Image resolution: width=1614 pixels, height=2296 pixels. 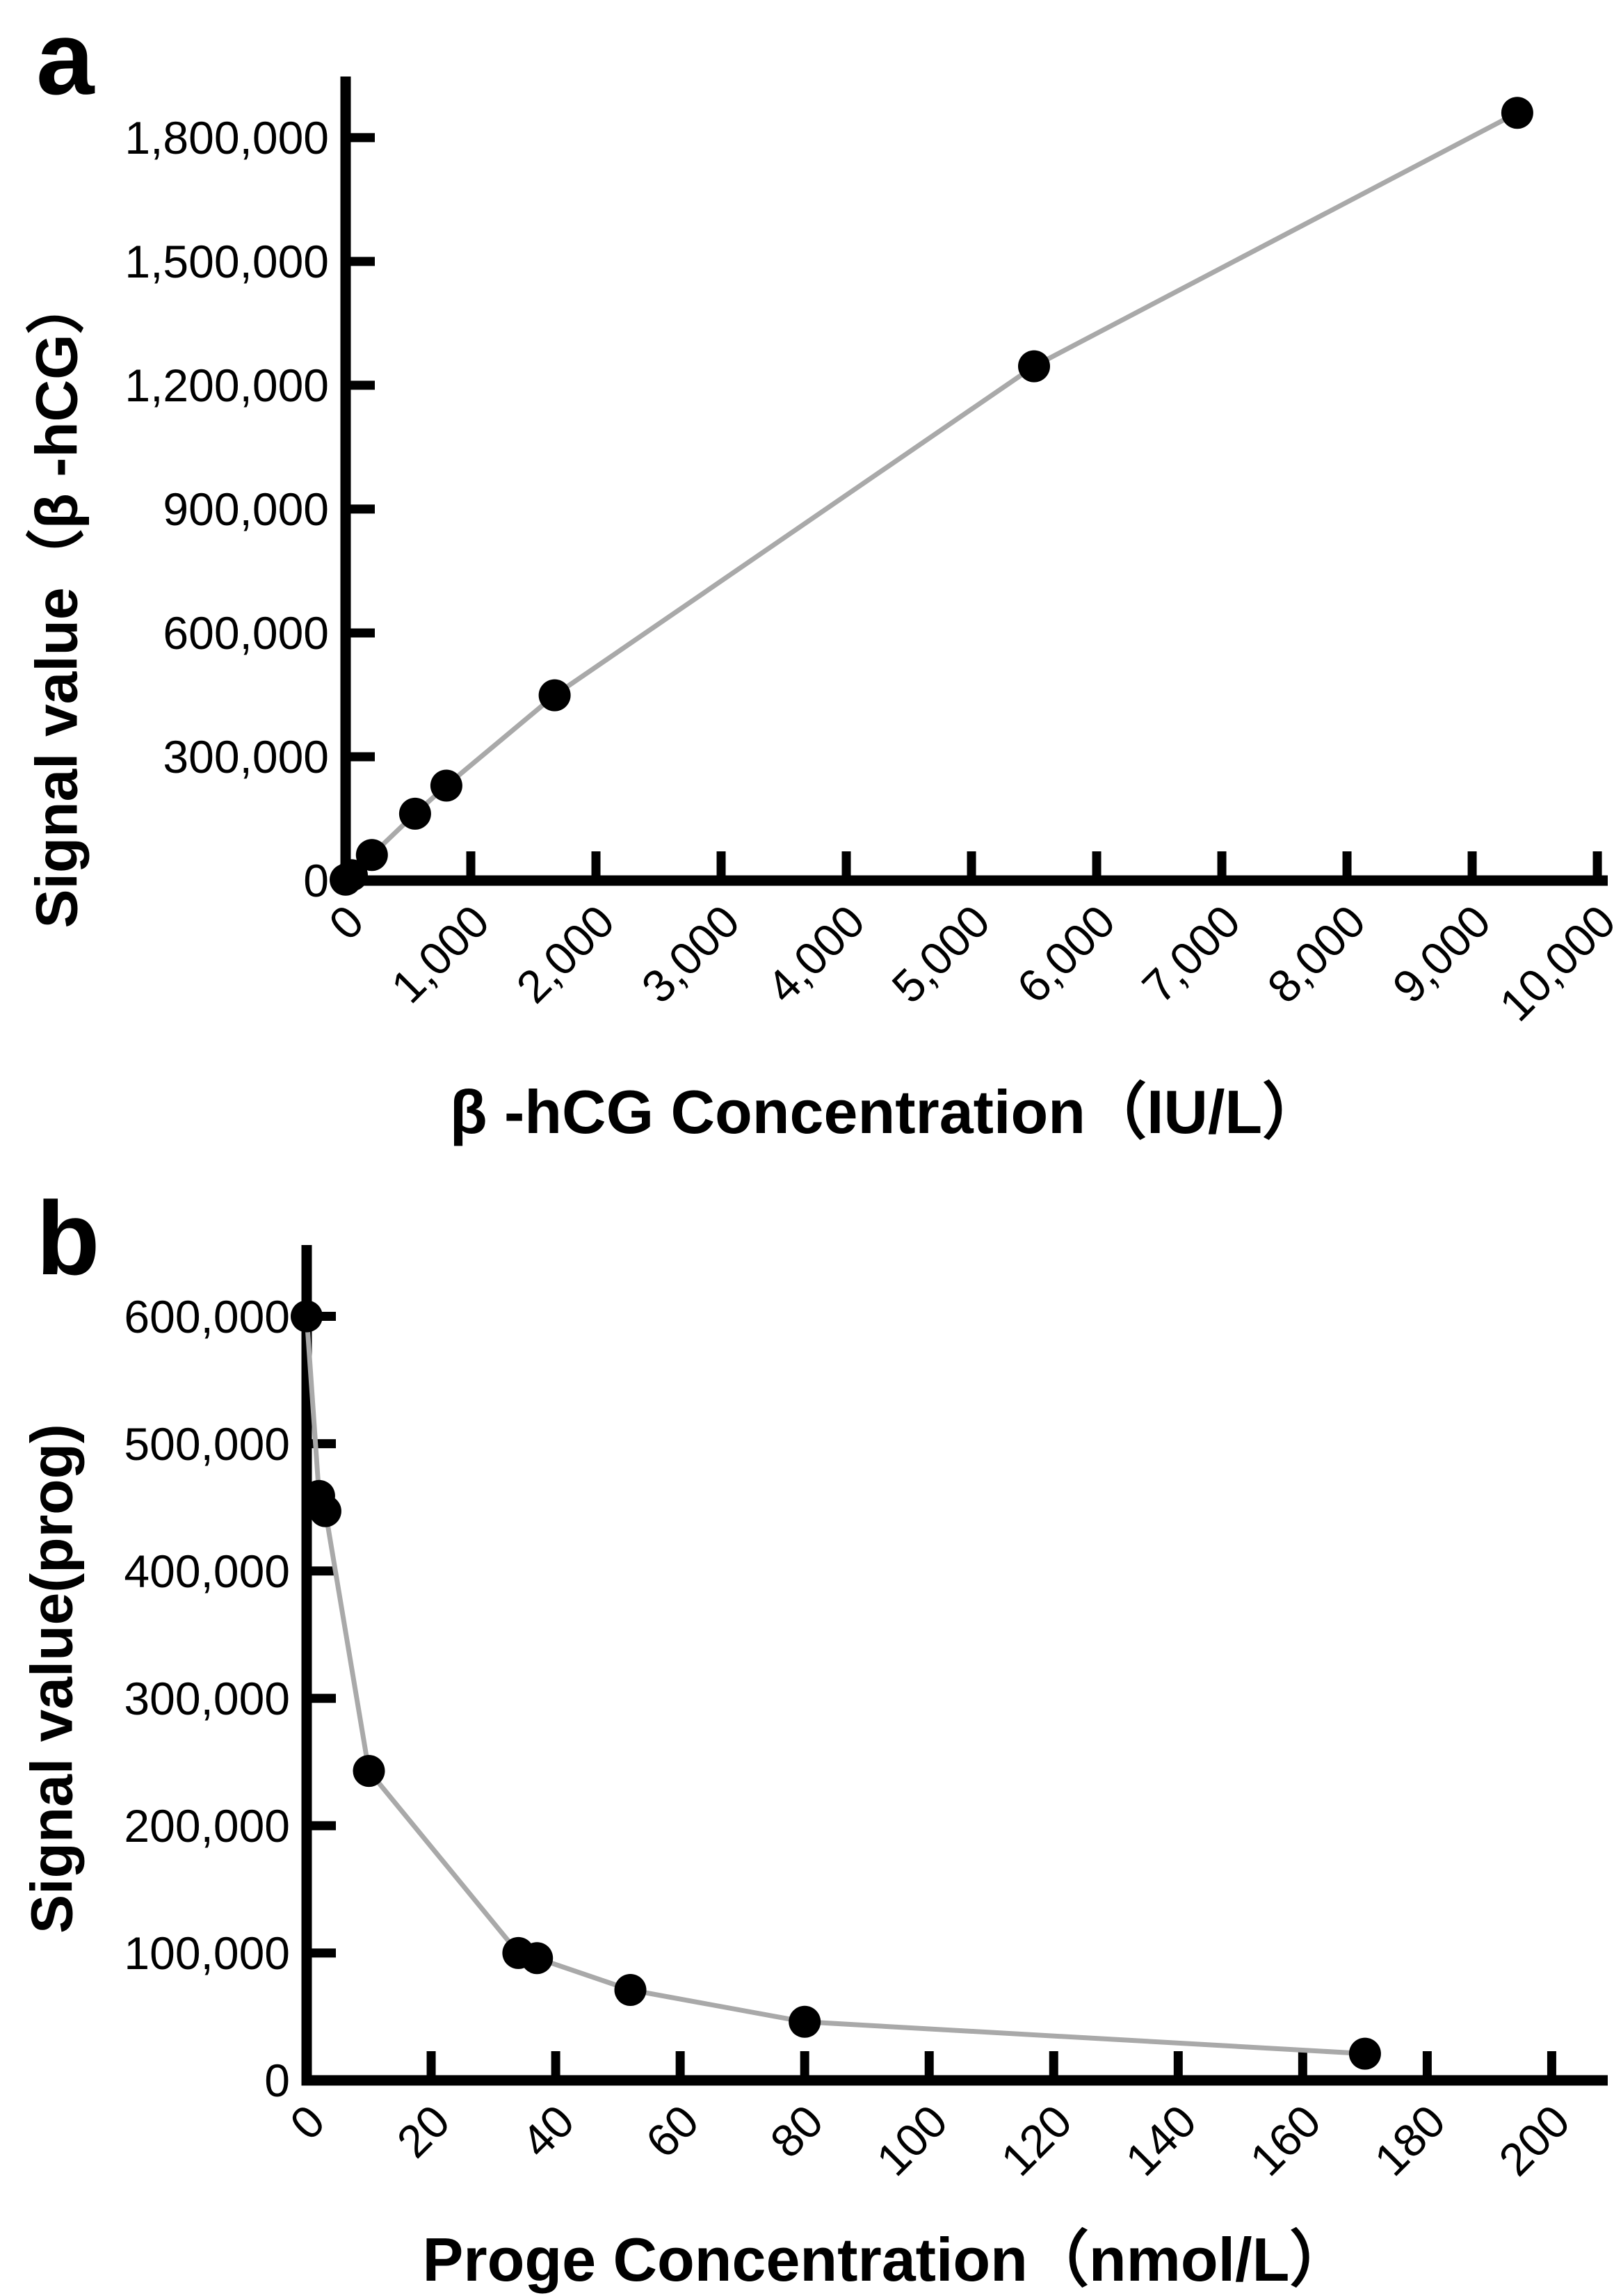 What do you see at coordinates (207, 1444) in the screenshot?
I see `panel-b-y-tick-label: 500,000` at bounding box center [207, 1444].